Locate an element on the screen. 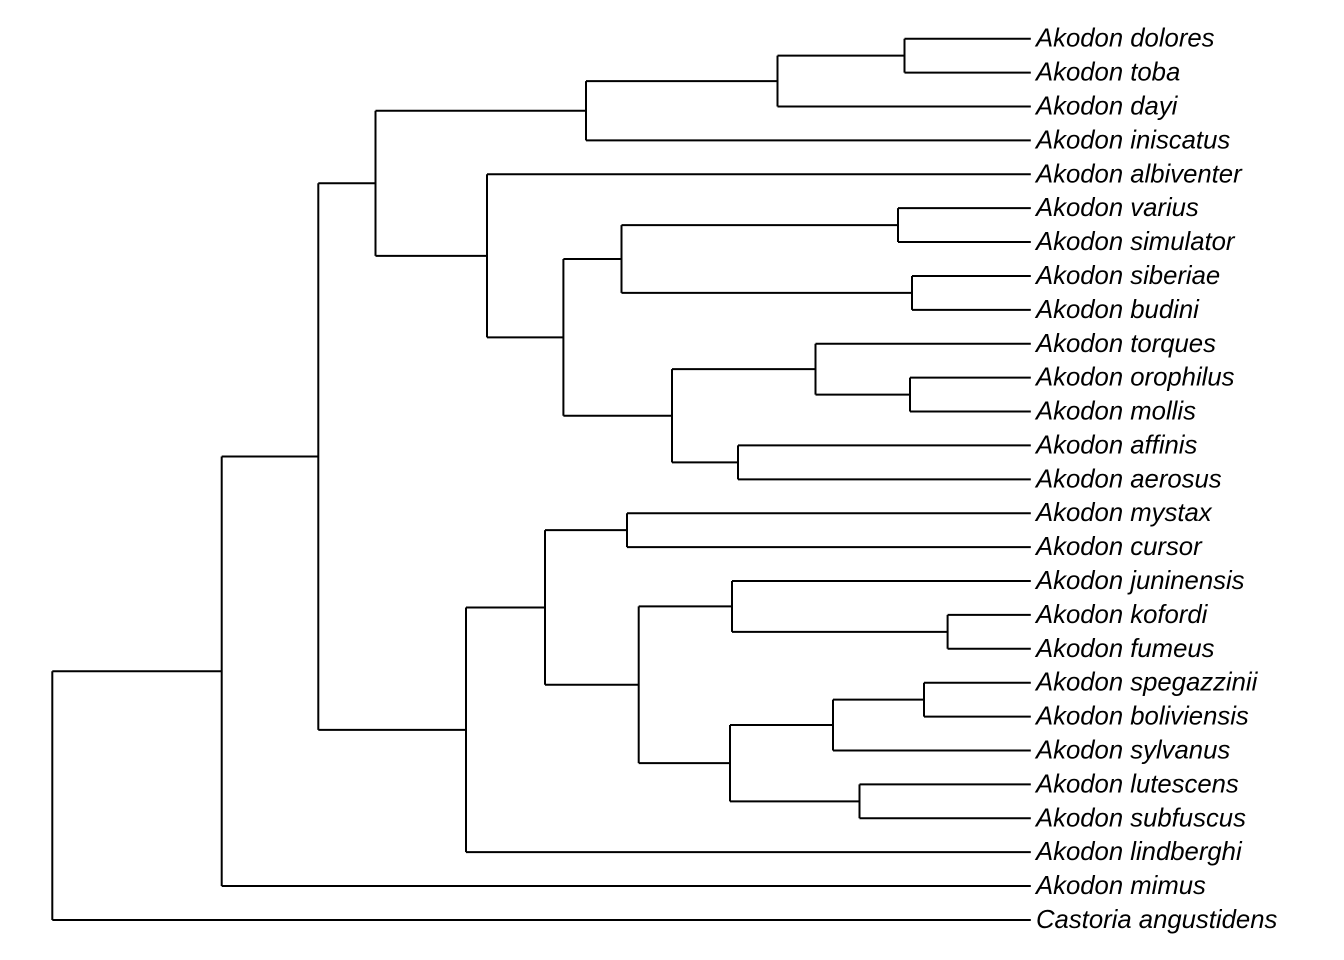  svg-text: Akodon lindberghi is located at coordinates (1138, 852).